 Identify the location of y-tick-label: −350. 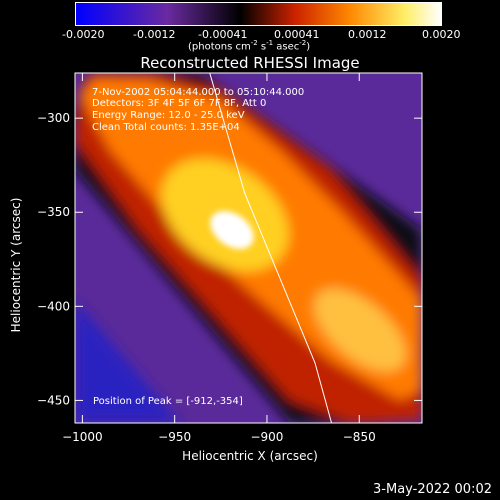
(53, 212).